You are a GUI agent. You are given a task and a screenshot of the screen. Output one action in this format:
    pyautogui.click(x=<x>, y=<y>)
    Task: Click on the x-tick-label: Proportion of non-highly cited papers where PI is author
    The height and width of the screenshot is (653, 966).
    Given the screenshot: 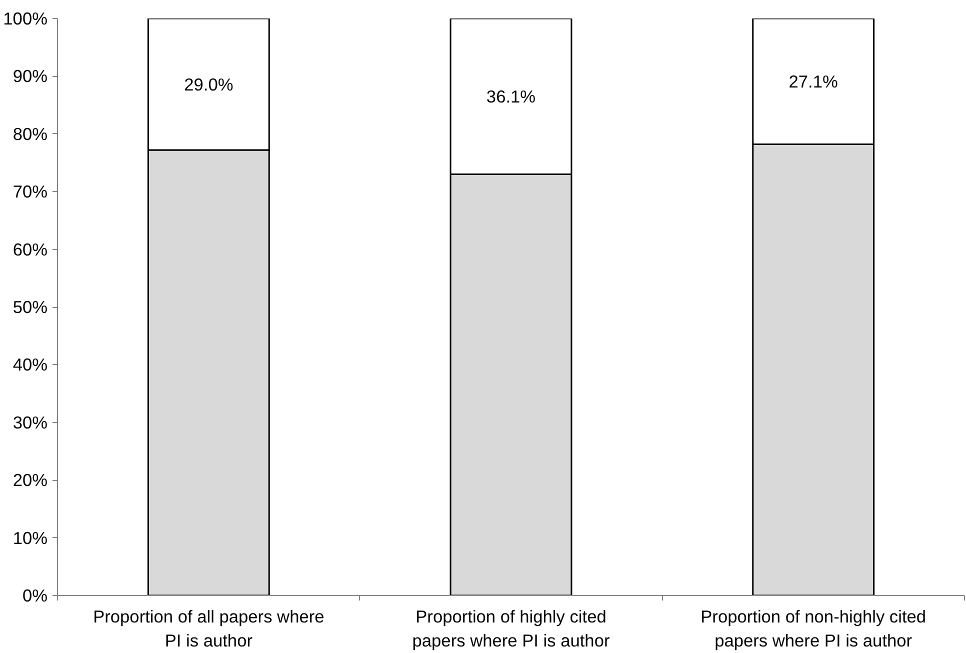 What is the action you would take?
    pyautogui.click(x=813, y=628)
    